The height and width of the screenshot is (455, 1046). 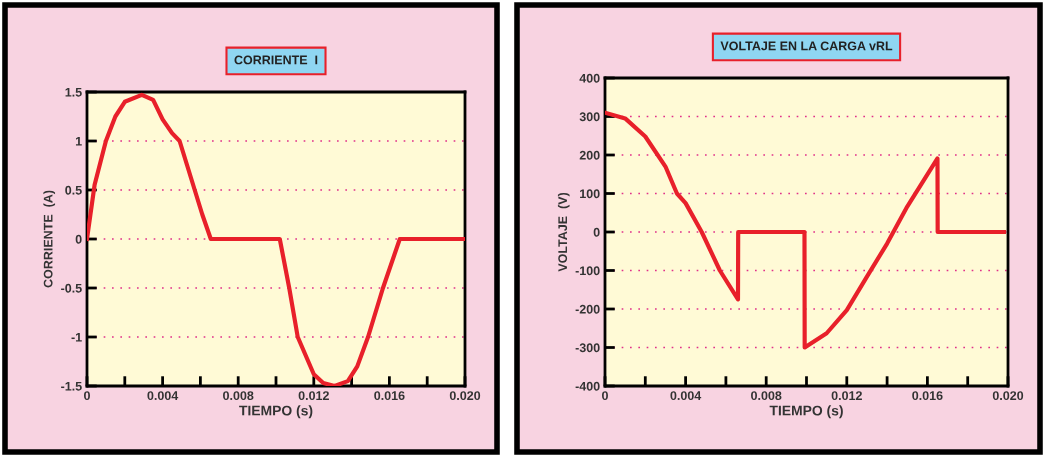 I want to click on y-tick-label: -100, so click(x=587, y=271).